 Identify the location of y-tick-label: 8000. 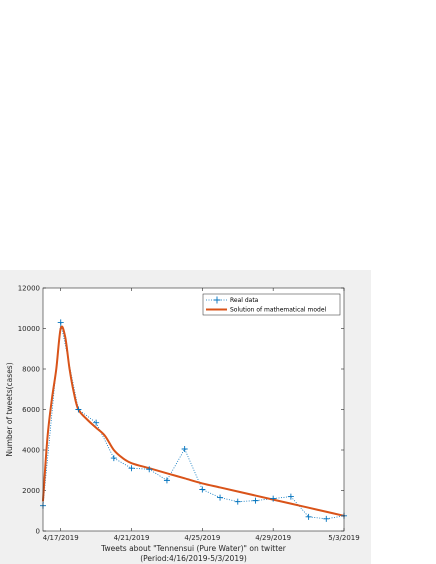
(31, 370).